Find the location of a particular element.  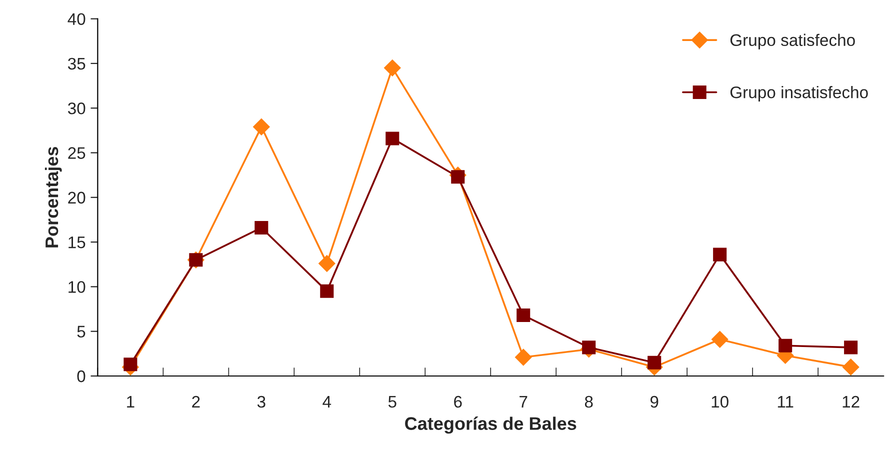

y-tick-label: 15 is located at coordinates (77, 242).